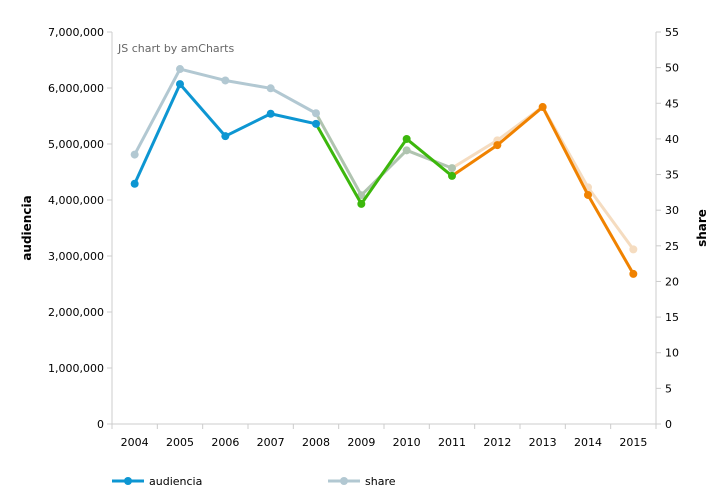  What do you see at coordinates (672, 210) in the screenshot?
I see `y2-tick-label: 30` at bounding box center [672, 210].